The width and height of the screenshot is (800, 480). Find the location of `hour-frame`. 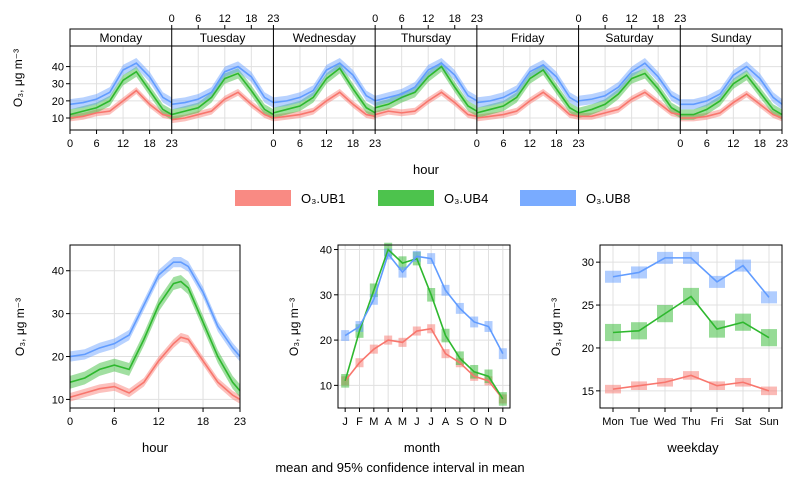

hour-frame is located at coordinates (155, 326).